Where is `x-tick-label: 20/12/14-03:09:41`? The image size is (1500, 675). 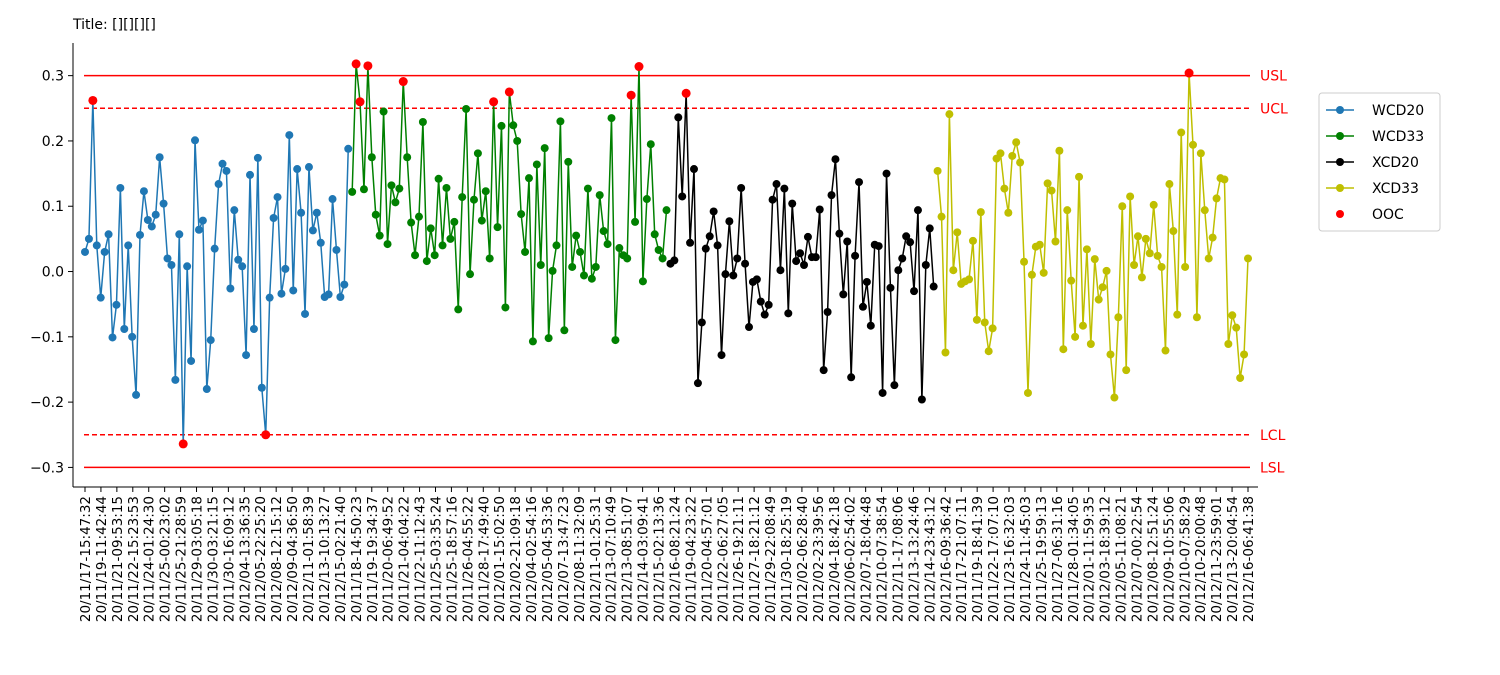 x-tick-label: 20/12/14-03:09:41 is located at coordinates (644, 559).